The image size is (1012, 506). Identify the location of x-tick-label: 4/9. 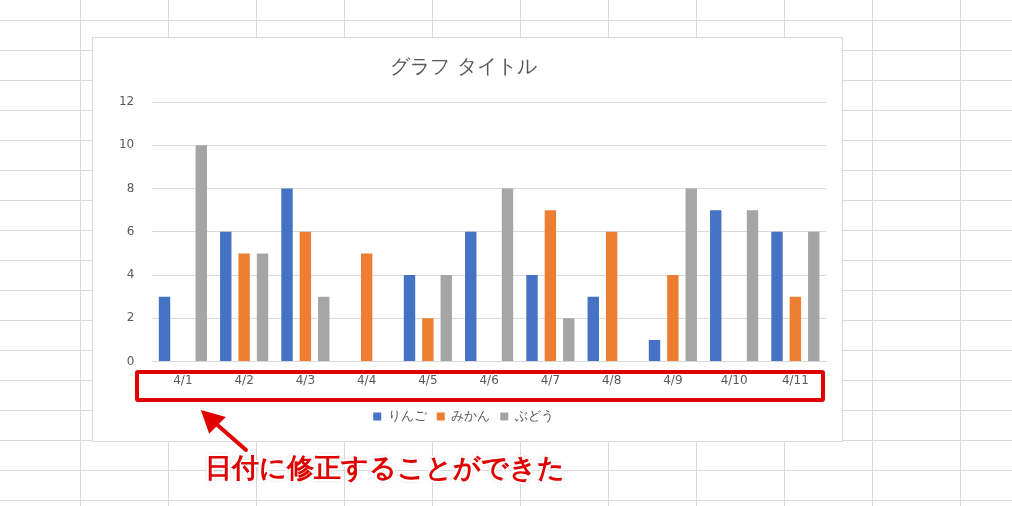
(673, 379).